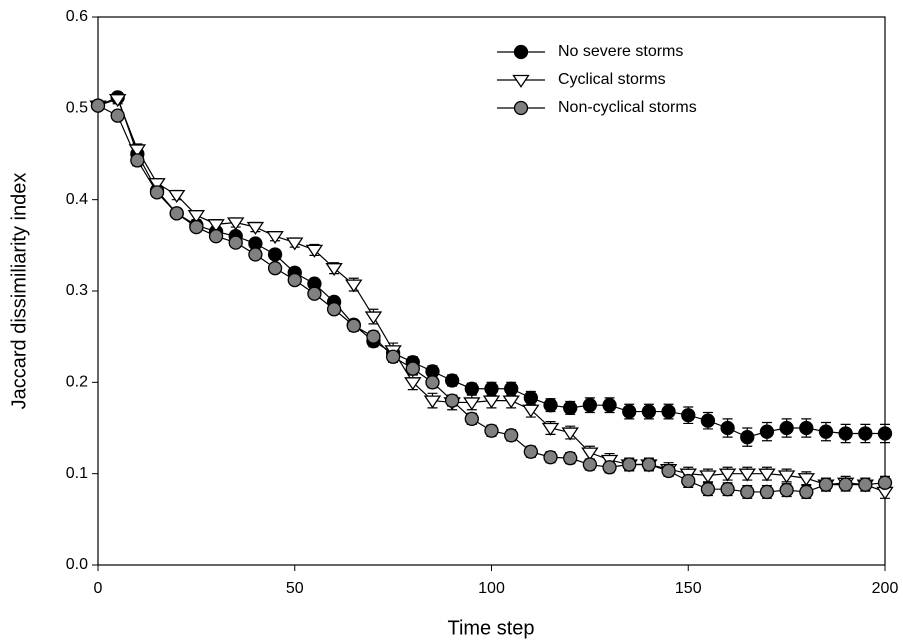 The width and height of the screenshot is (903, 641). What do you see at coordinates (77, 108) in the screenshot?
I see `y-tick-label: 0.5` at bounding box center [77, 108].